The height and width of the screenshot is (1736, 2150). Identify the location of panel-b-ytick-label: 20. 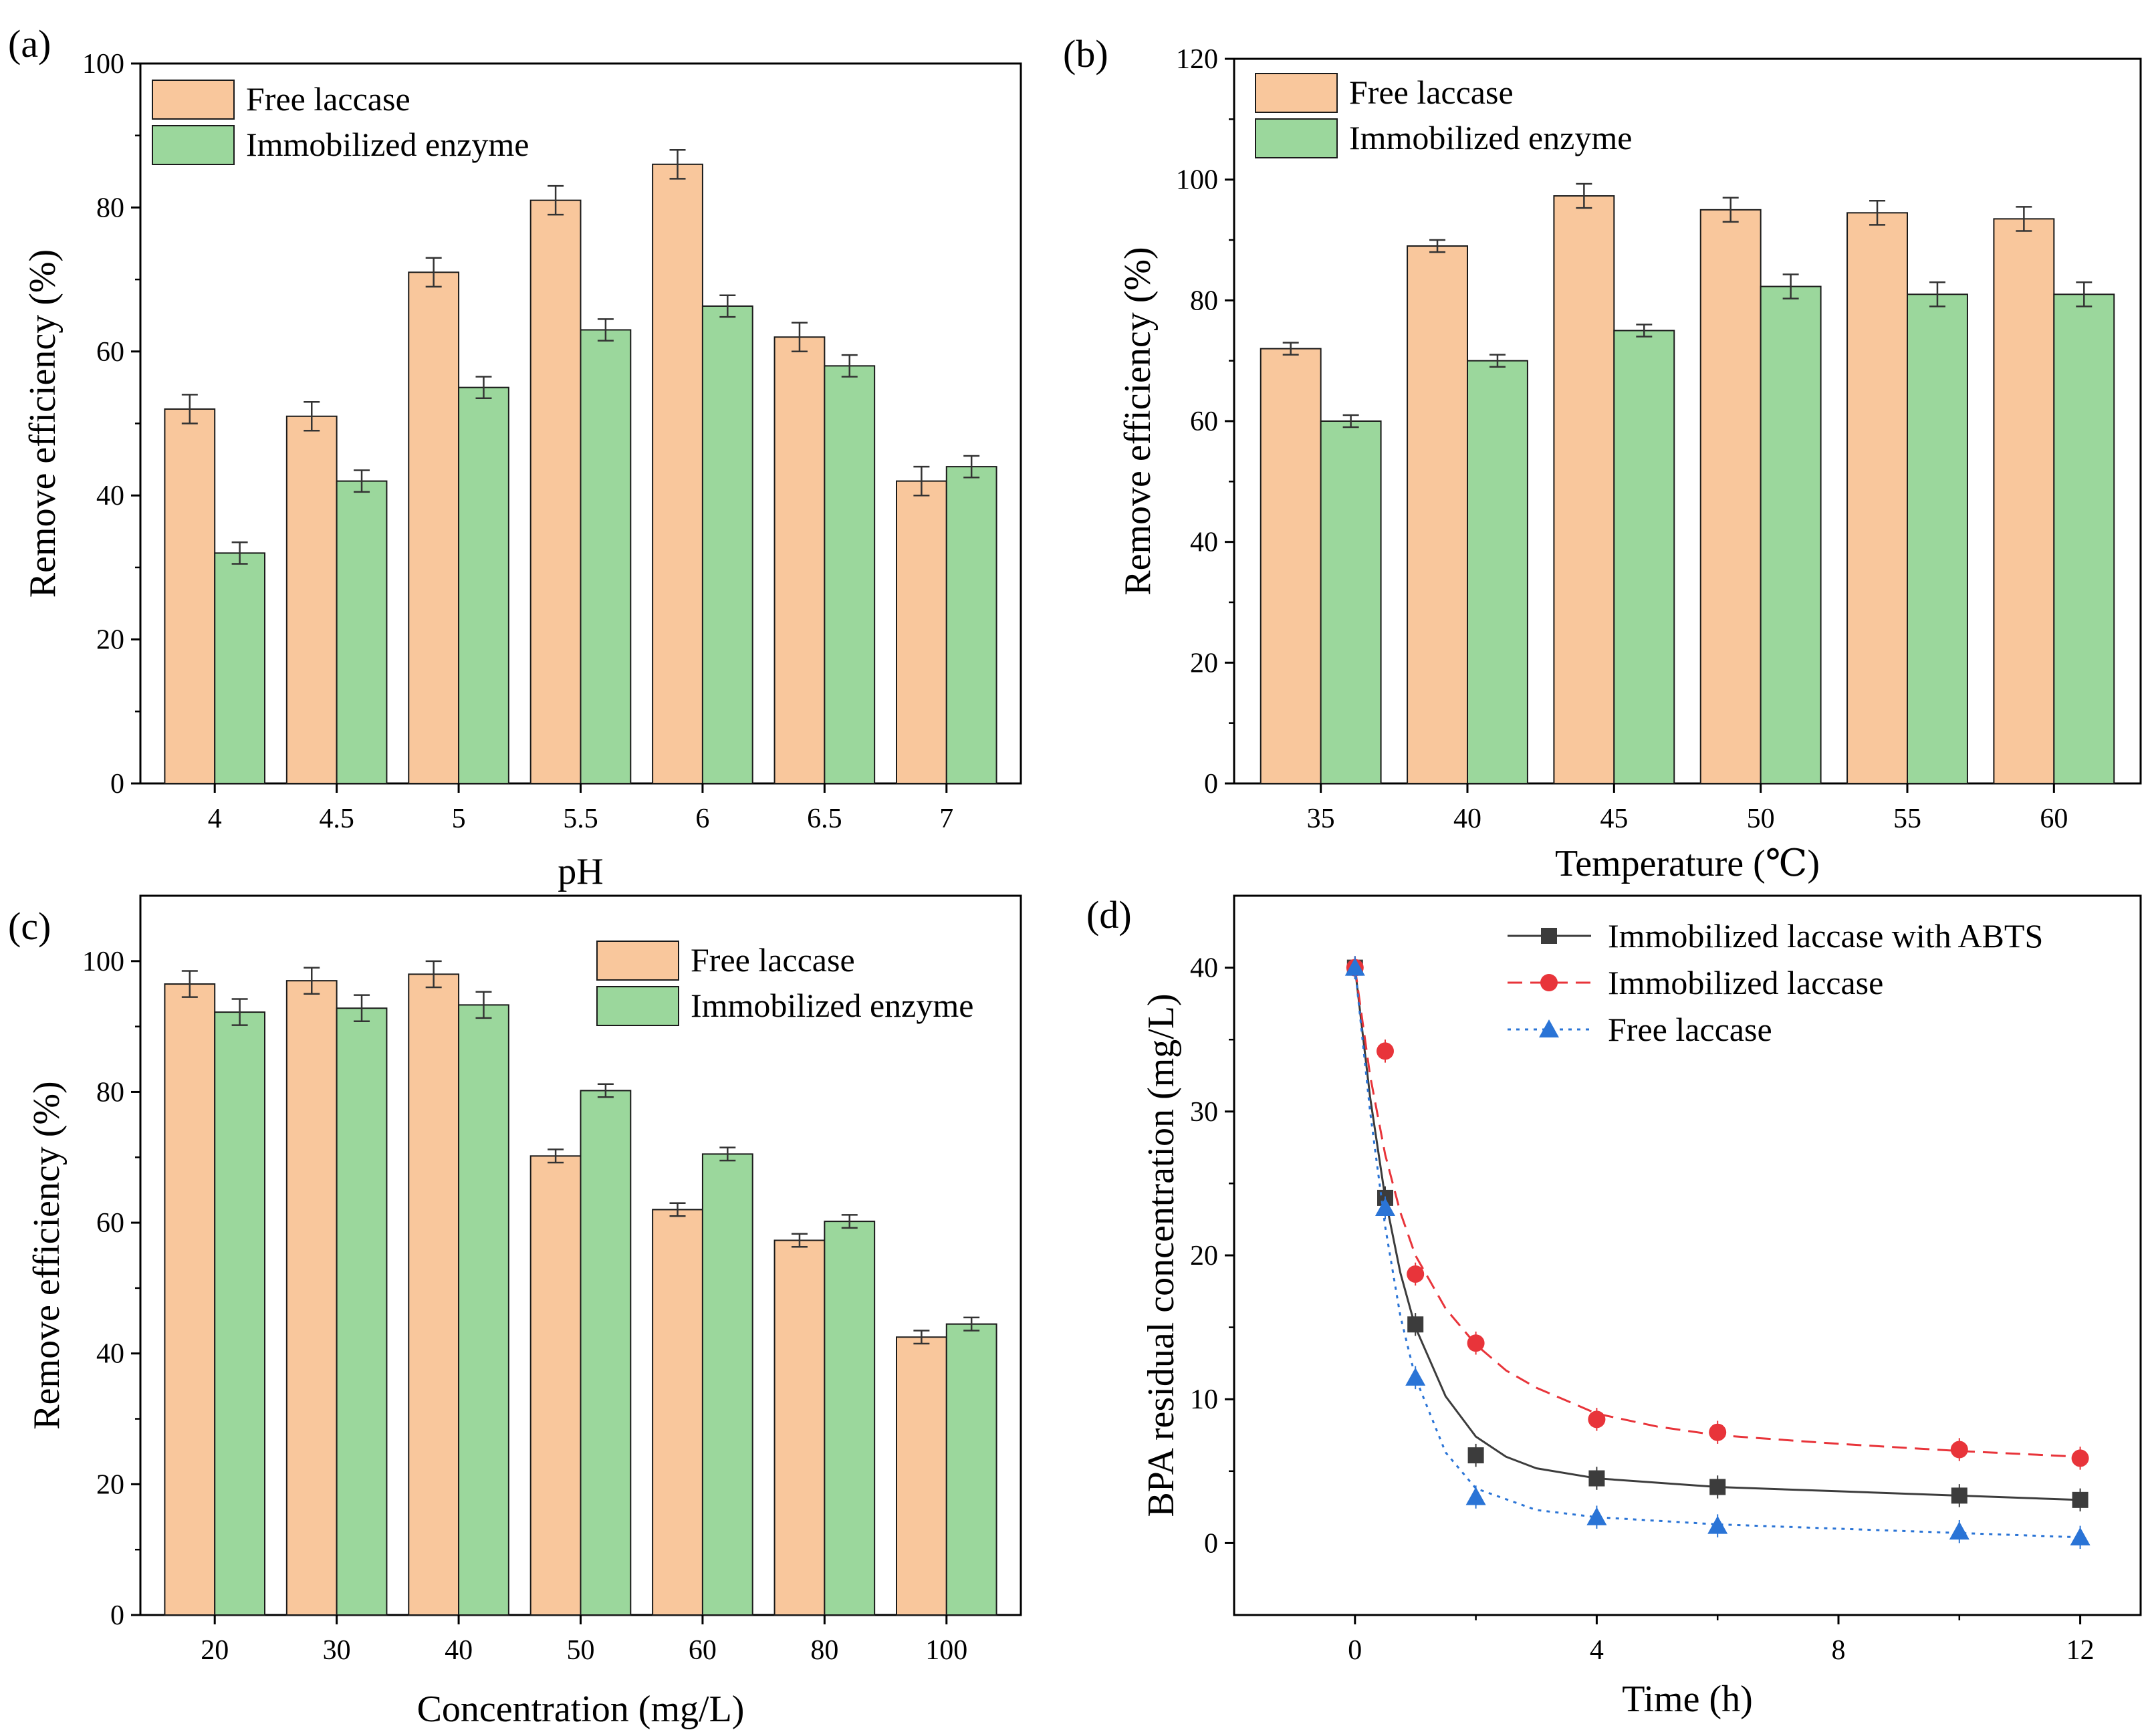
(1204, 663).